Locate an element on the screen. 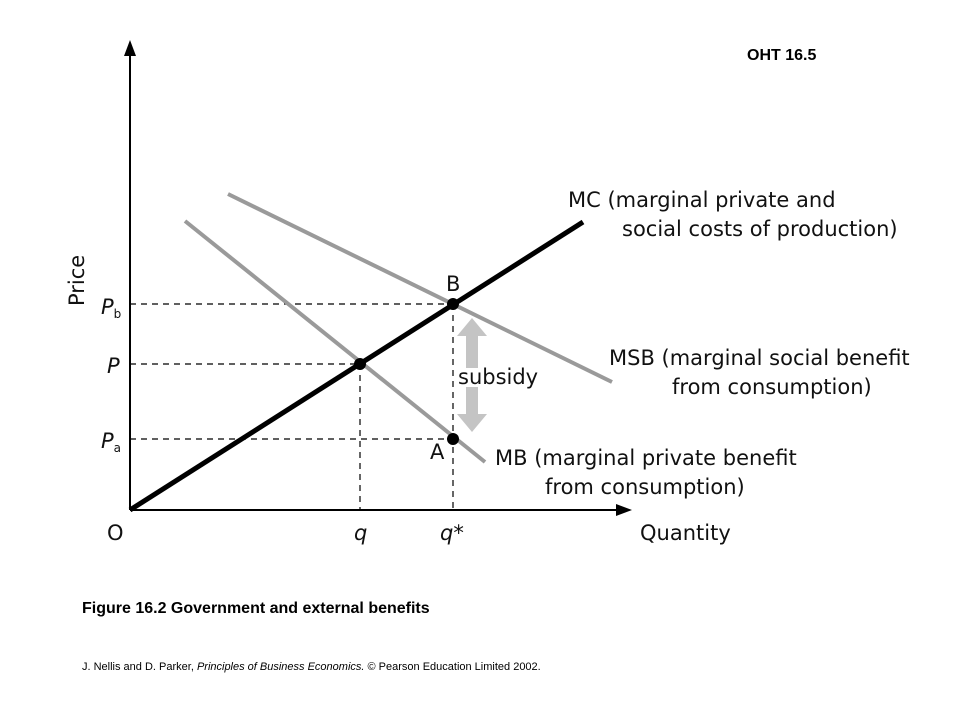  subsidy-arrow-down is located at coordinates (472, 409).